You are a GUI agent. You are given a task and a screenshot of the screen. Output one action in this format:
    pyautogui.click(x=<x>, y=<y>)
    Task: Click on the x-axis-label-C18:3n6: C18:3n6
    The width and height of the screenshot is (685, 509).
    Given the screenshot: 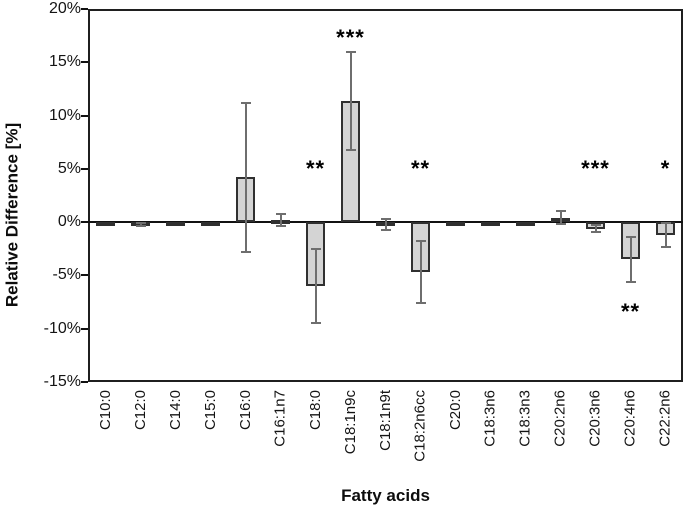 What is the action you would take?
    pyautogui.click(x=490, y=418)
    